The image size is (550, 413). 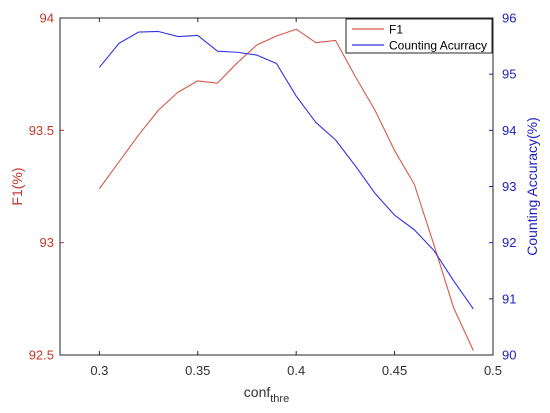 What do you see at coordinates (41, 355) in the screenshot?
I see `y-left-tick-label: 92.5` at bounding box center [41, 355].